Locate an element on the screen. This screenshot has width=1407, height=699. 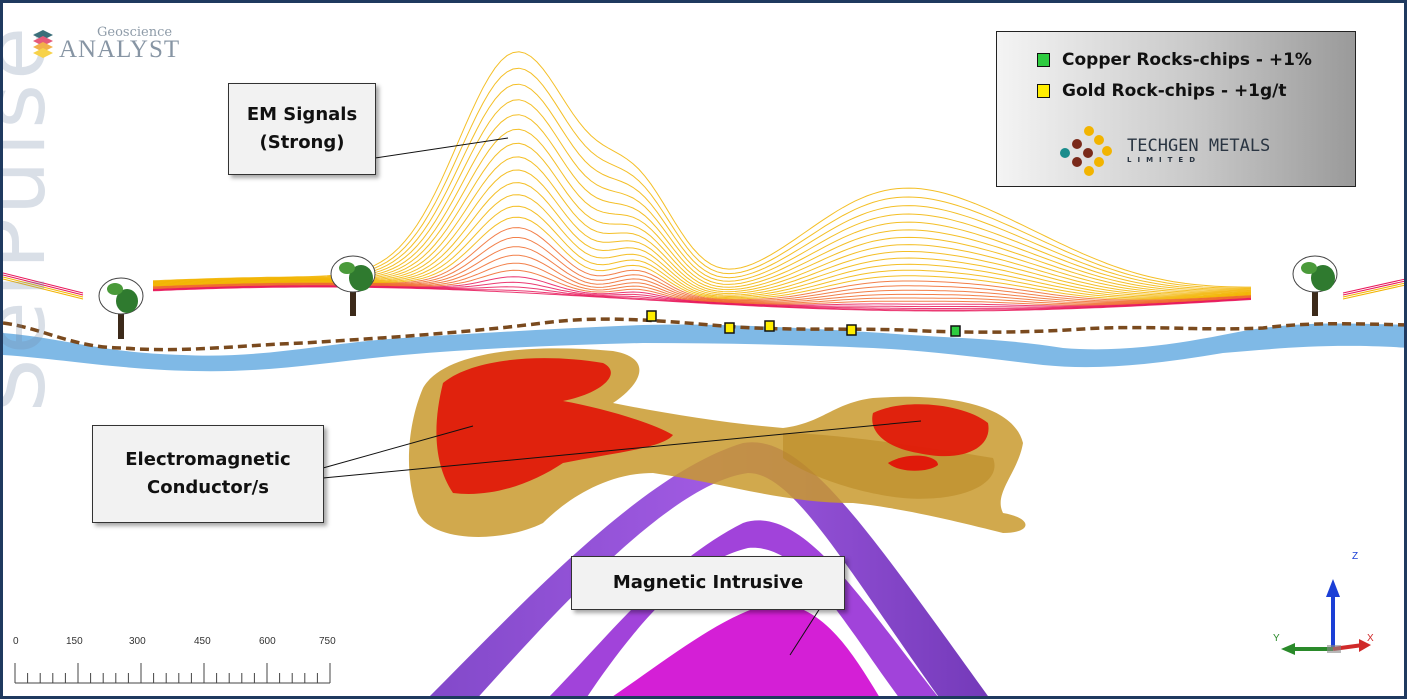
legend-label: Gold Rock-chips - +1g/t is located at coordinates (1174, 91).